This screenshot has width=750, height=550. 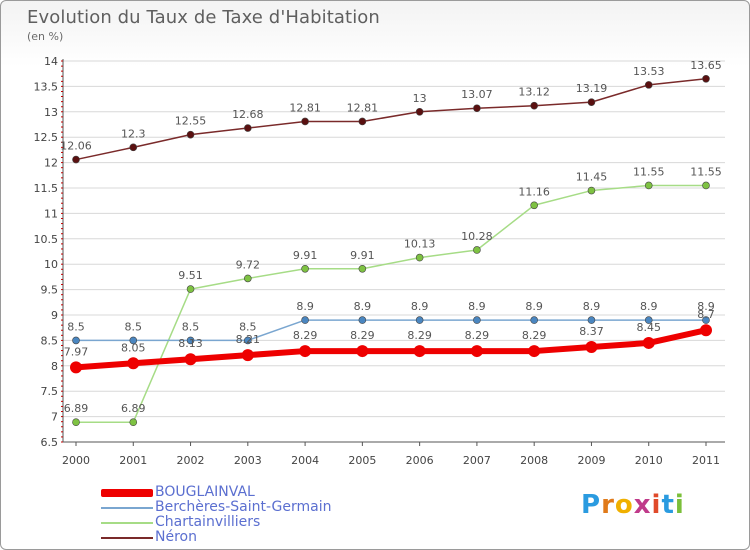 What do you see at coordinates (51, 61) in the screenshot?
I see `y-tick-label: 14` at bounding box center [51, 61].